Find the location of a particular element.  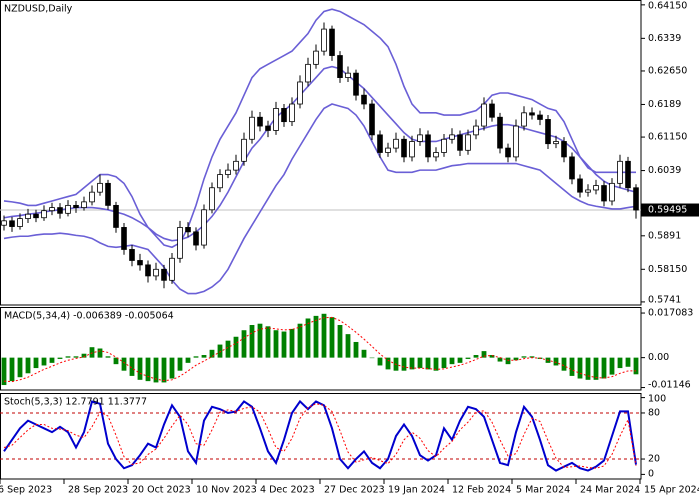

y-tick-label: 0.00 is located at coordinates (658, 357).